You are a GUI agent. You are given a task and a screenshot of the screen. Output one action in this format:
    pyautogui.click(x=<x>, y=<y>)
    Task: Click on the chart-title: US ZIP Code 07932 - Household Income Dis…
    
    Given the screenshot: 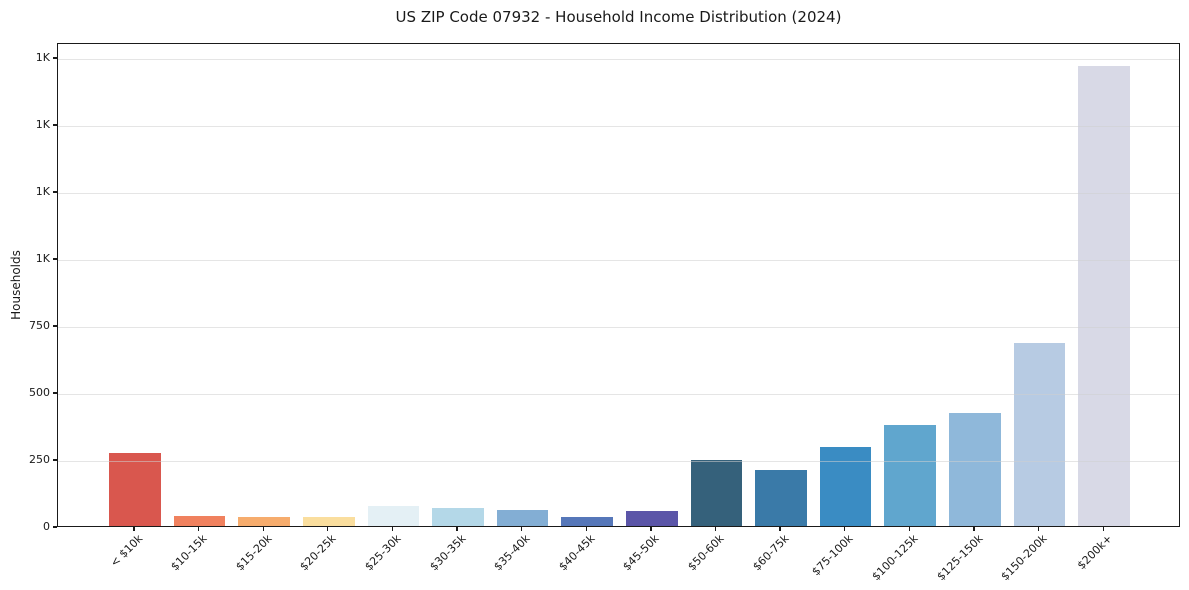 What is the action you would take?
    pyautogui.click(x=618, y=17)
    